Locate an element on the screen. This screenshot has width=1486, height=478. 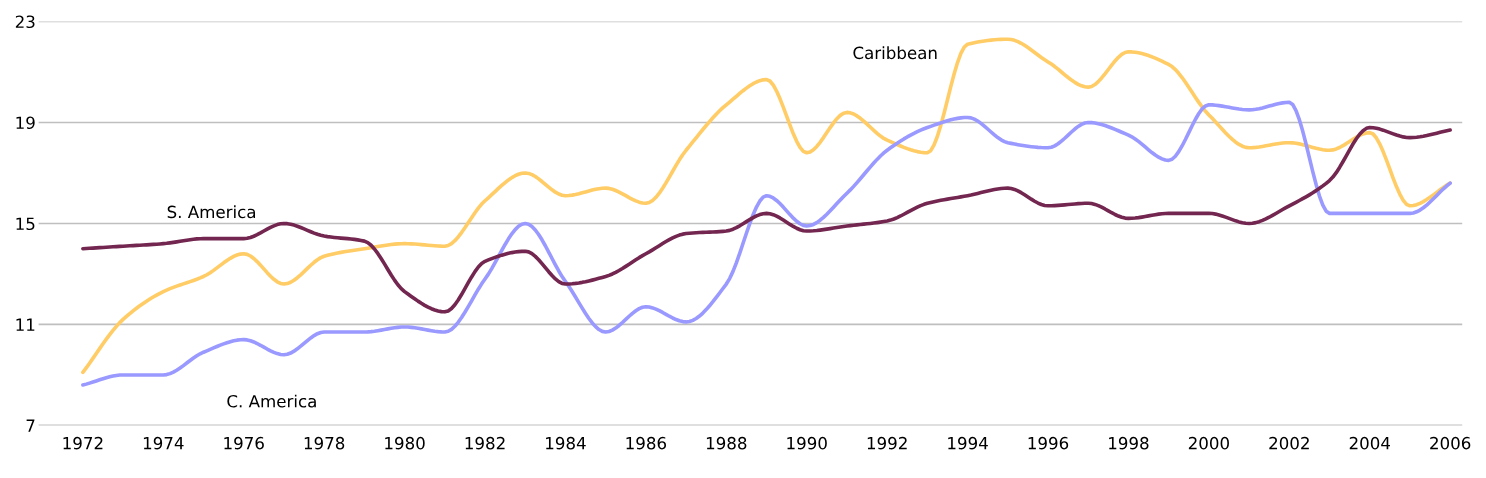
x-tick-label: 2006 is located at coordinates (1450, 443).